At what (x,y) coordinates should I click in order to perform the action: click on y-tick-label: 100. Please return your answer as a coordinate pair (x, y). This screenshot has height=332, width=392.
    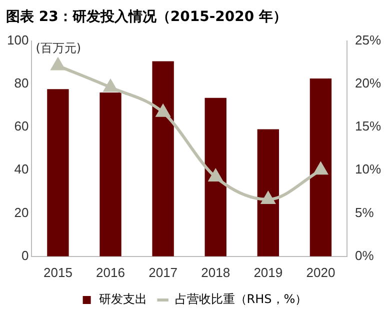
    Looking at the image, I should click on (17, 40).